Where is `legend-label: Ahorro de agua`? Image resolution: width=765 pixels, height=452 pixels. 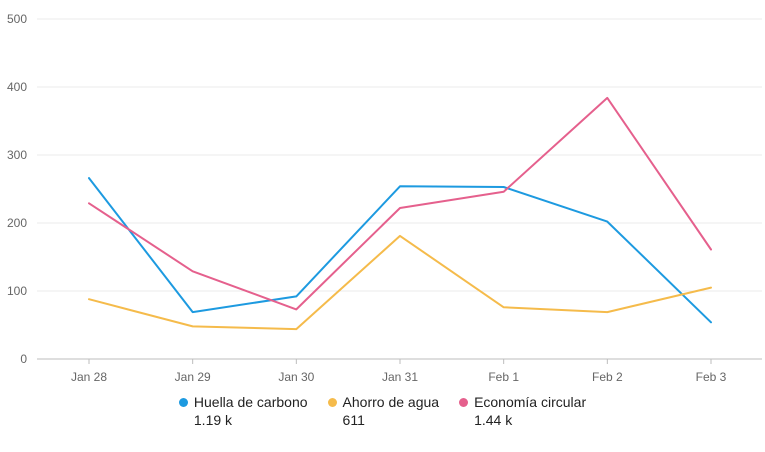 legend-label: Ahorro de agua is located at coordinates (391, 402).